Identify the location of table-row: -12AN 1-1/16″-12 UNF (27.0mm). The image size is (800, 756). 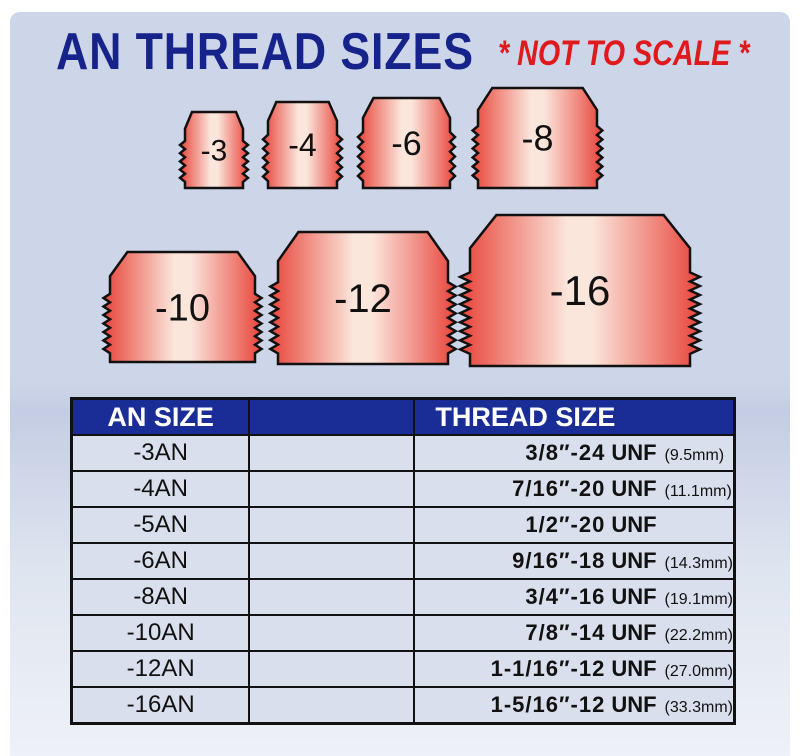
(403, 669).